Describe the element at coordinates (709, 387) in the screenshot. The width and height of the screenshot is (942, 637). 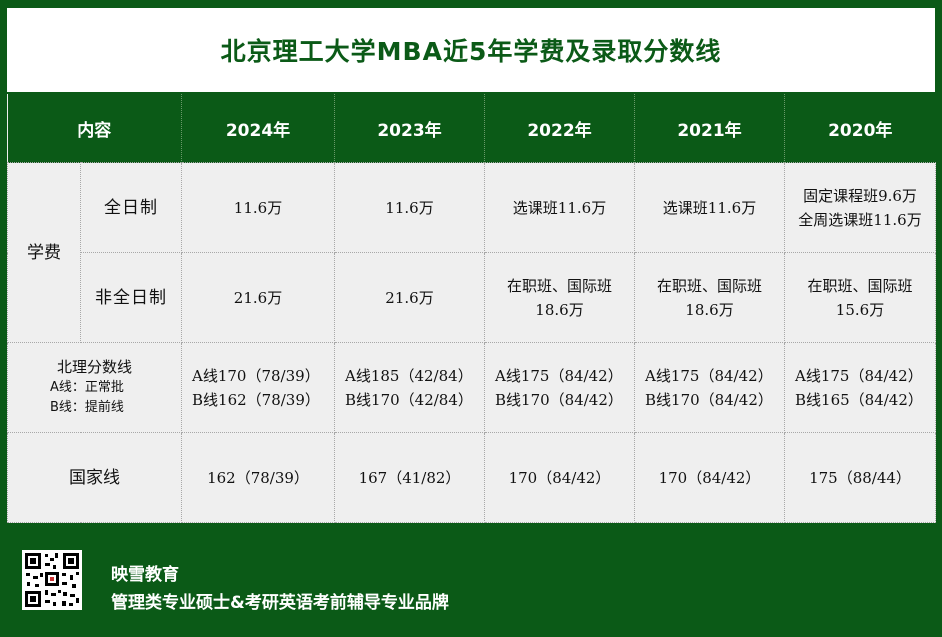
I see `school-line-2021: A线175（84/42） B线170（84/42）` at that location.